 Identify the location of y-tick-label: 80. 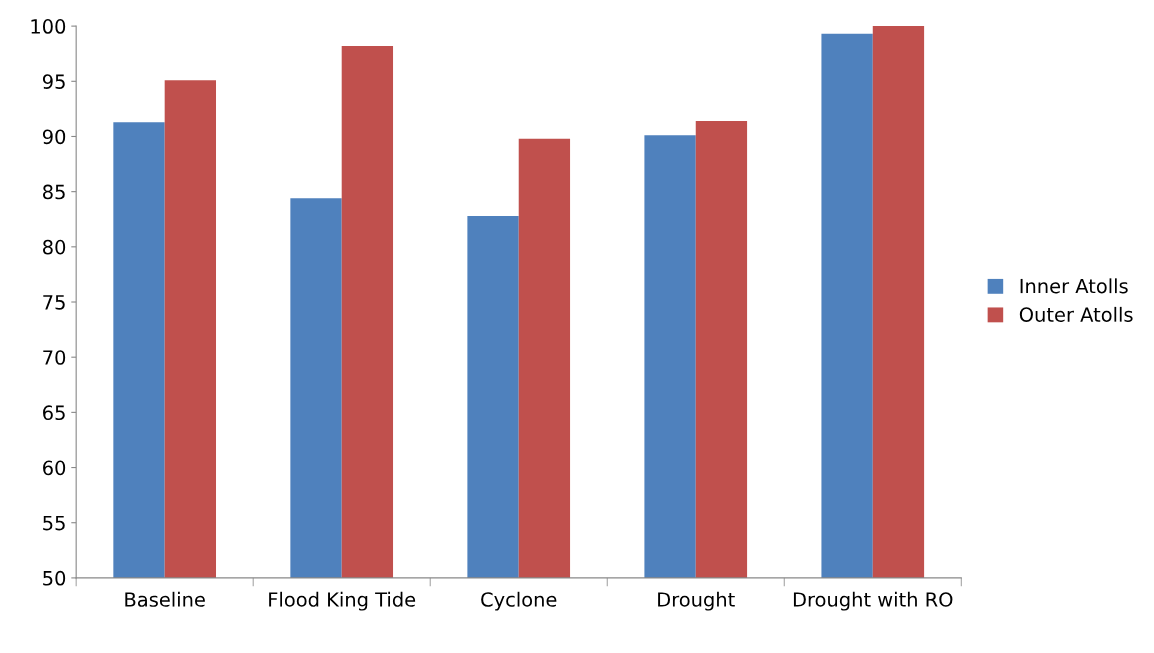
(54, 247).